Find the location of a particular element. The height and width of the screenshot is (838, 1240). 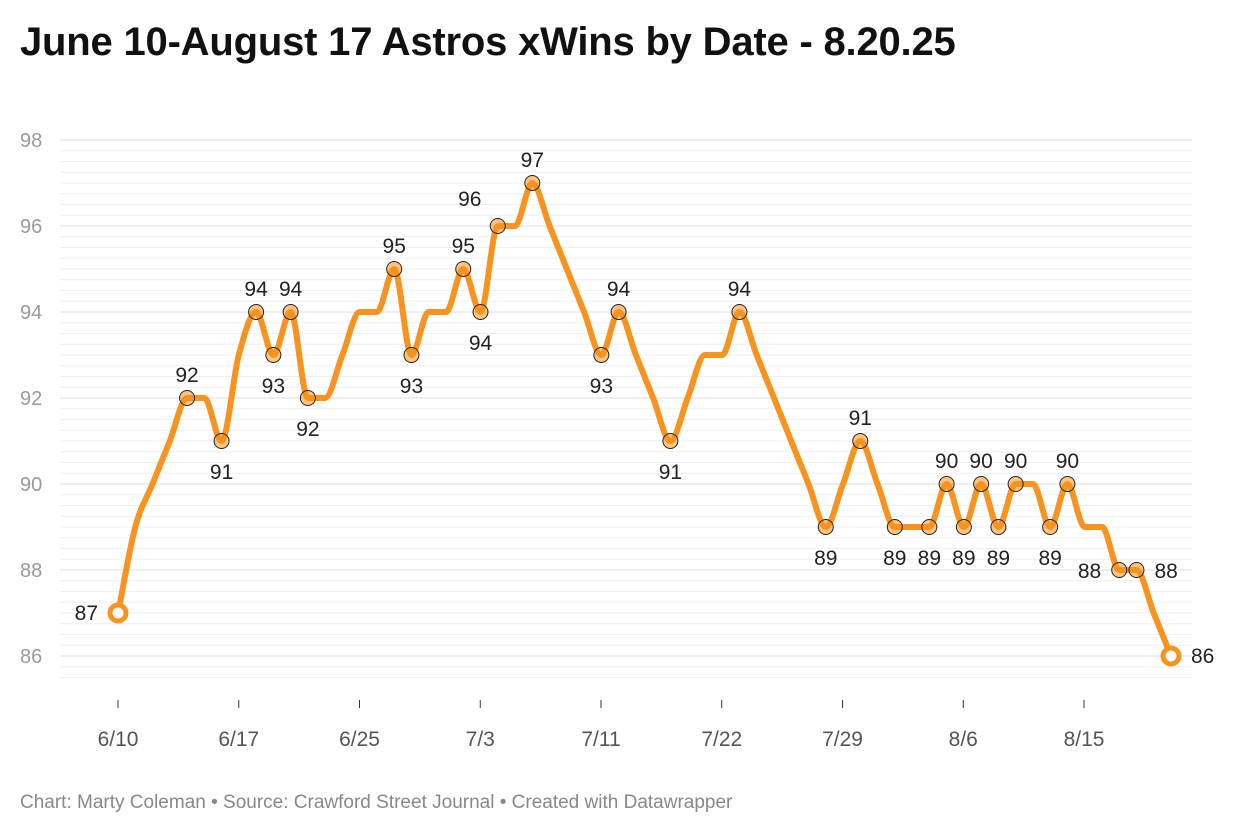

x-tick-label: 7/11 is located at coordinates (600, 739).